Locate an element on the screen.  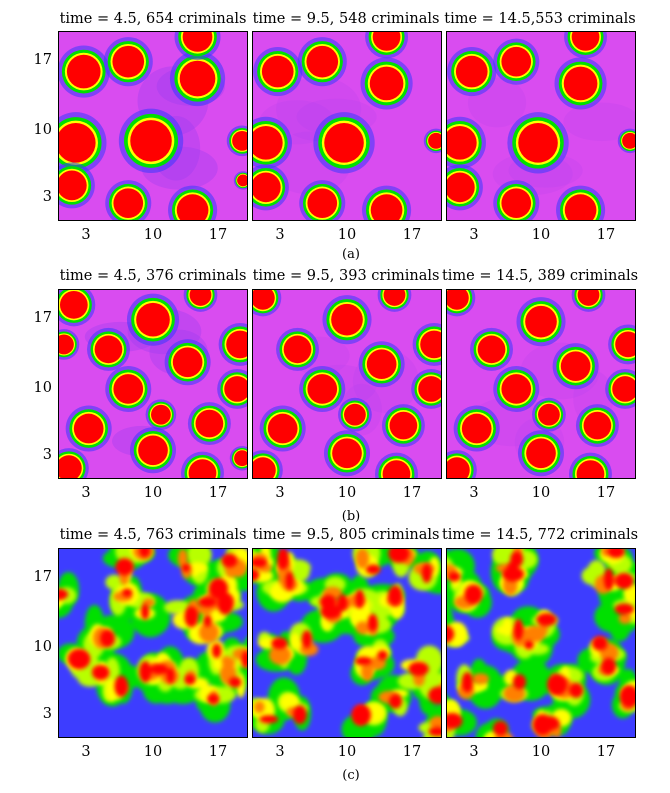
panel-title: time = 14.5, 389 criminals is located at coordinates (540, 276).